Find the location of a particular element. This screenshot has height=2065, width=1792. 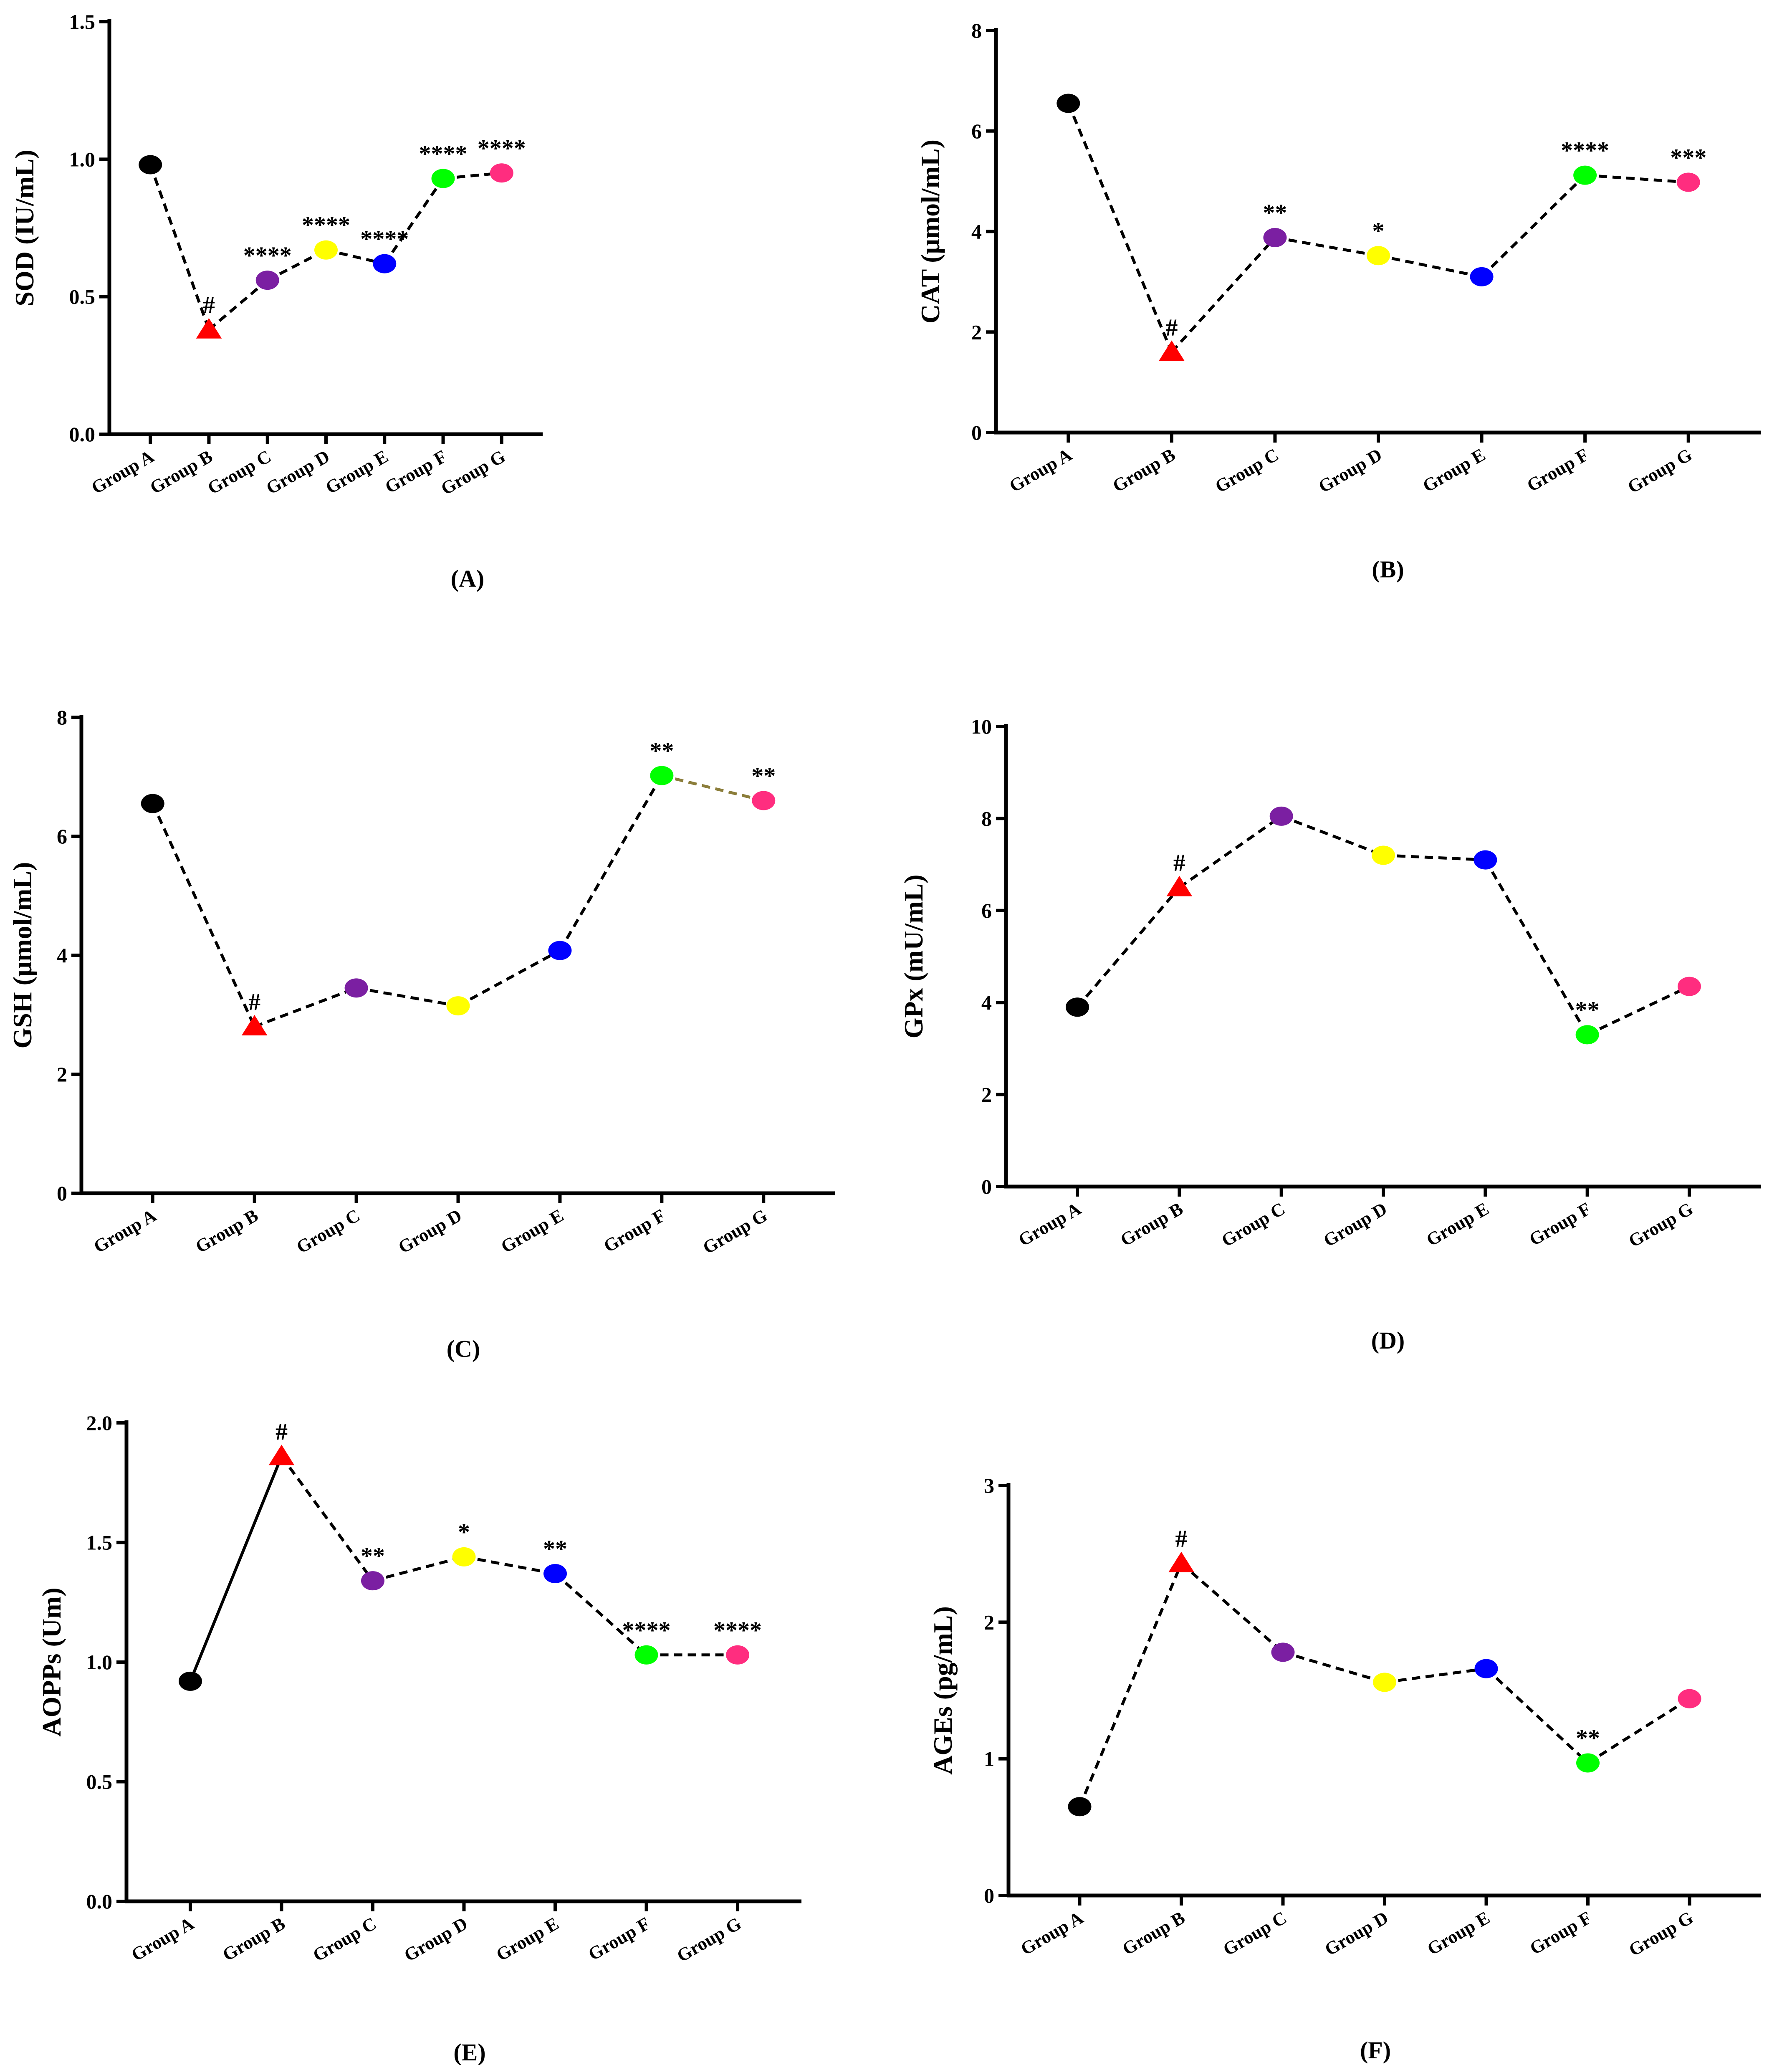

y-axis-label: SOD (IU/mL) is located at coordinates (25, 227).